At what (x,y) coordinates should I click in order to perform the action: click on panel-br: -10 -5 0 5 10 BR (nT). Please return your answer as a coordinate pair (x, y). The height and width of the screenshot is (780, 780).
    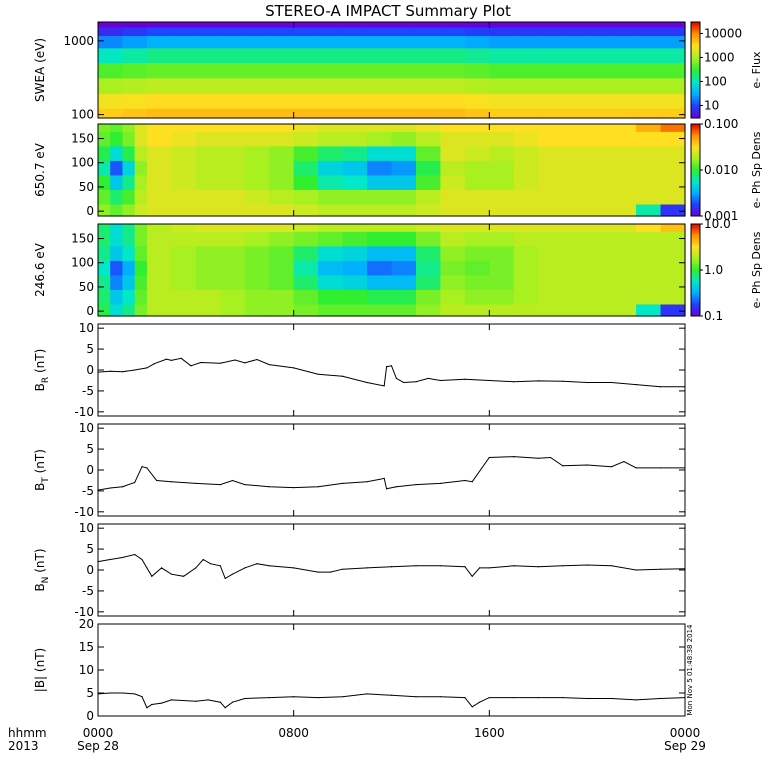
    Looking at the image, I should click on (359, 370).